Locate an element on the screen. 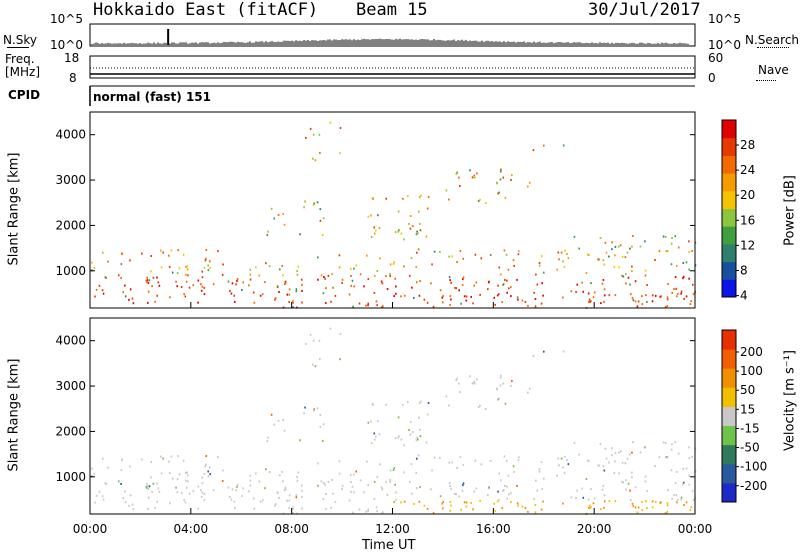 This screenshot has height=554, width=800. y-tick-label: 2000 is located at coordinates (70, 431).